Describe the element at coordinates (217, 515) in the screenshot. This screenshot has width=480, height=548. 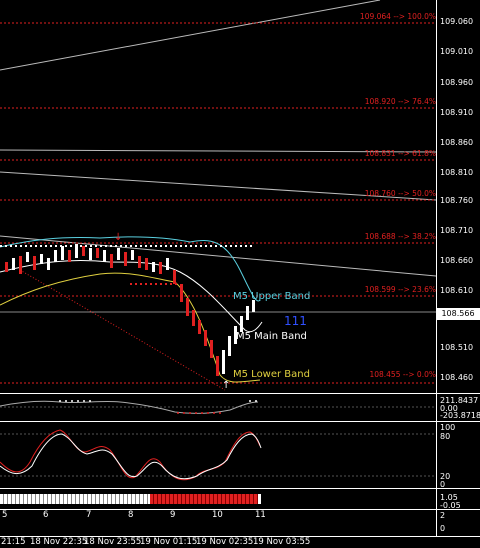
I see `hour-label: 10` at that location.